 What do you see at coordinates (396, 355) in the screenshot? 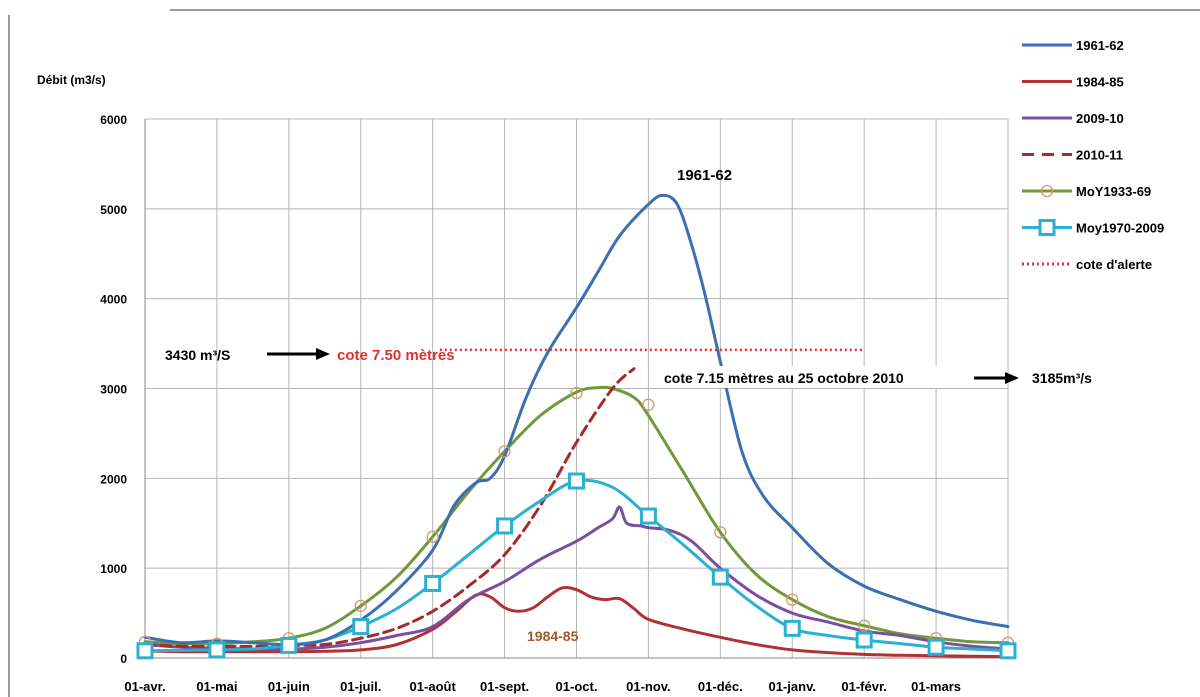
I see `alert-level-text: cote 7.50 mètres` at bounding box center [396, 355].